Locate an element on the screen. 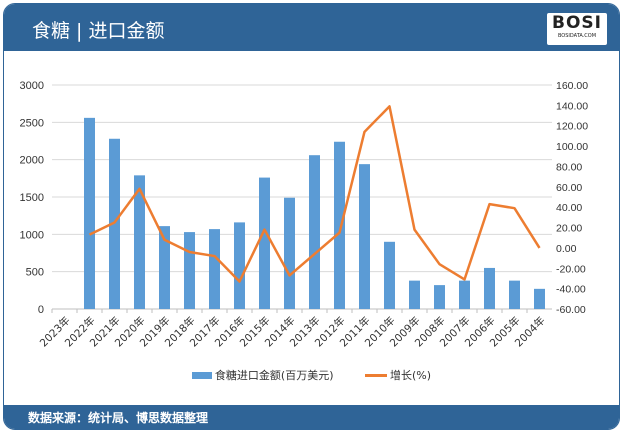 Image resolution: width=623 pixels, height=433 pixels. right-tick-label: 0.00 is located at coordinates (566, 249).